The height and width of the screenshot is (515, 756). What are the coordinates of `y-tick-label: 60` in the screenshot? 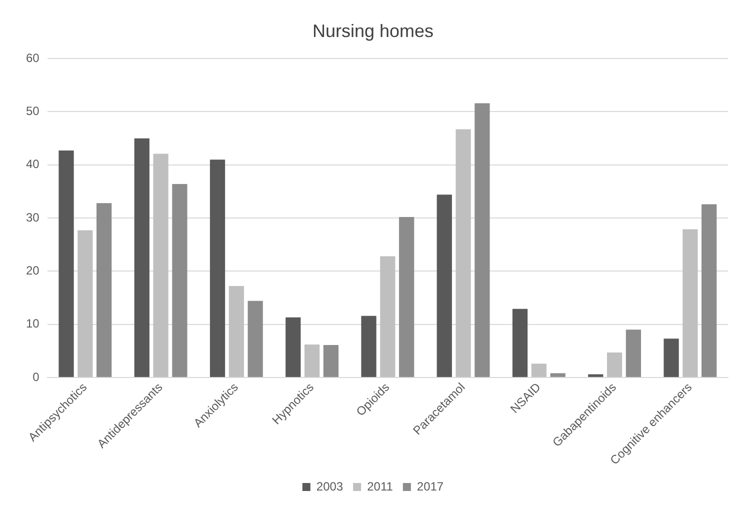 It's located at (33, 57).